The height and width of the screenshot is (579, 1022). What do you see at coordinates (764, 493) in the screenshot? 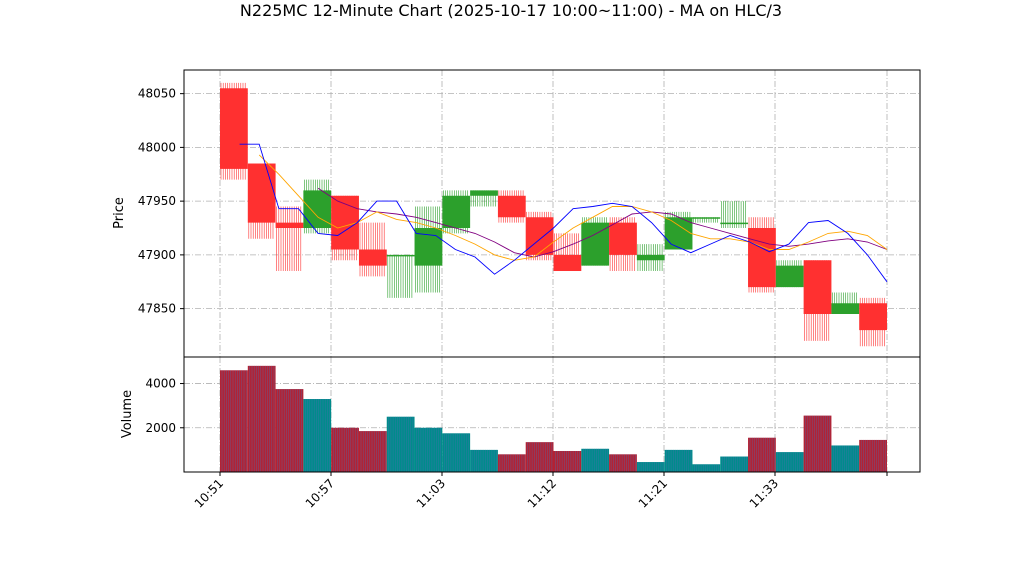
I see `xtick-label: 11:33` at bounding box center [764, 493].